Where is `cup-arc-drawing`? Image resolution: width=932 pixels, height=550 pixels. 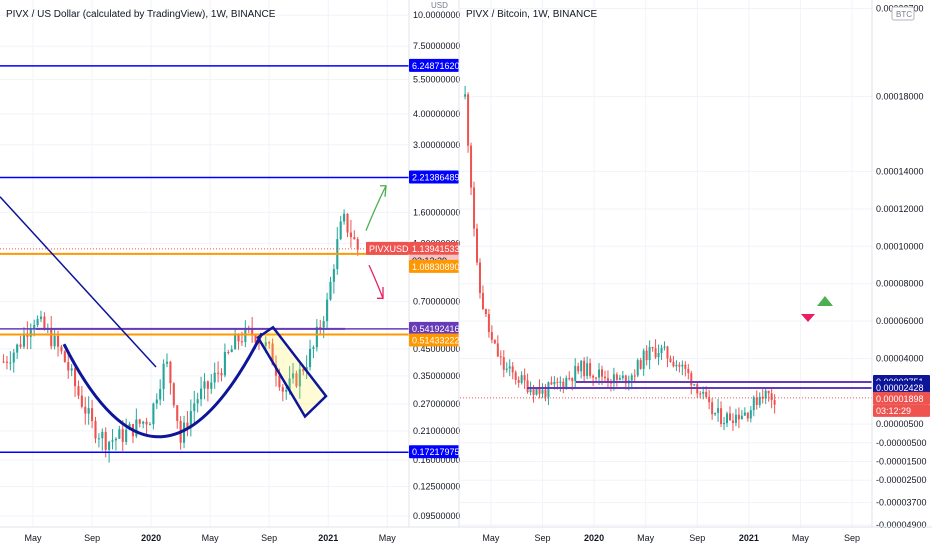
cup-arc-drawing is located at coordinates (163, 385).